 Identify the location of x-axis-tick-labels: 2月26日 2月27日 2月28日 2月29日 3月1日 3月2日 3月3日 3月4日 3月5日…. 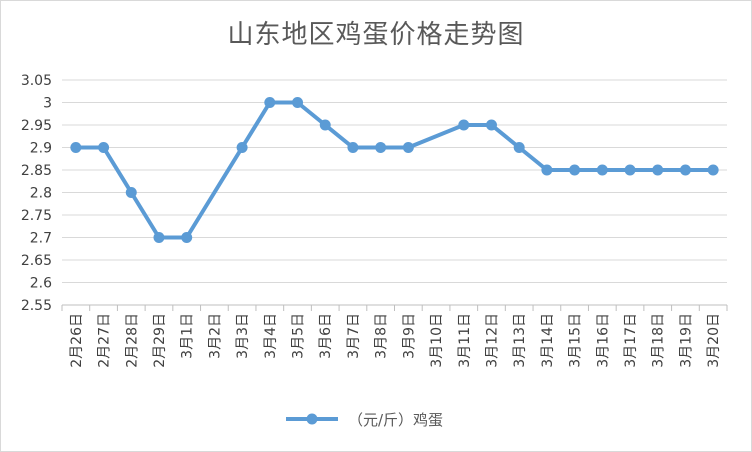
(395, 340).